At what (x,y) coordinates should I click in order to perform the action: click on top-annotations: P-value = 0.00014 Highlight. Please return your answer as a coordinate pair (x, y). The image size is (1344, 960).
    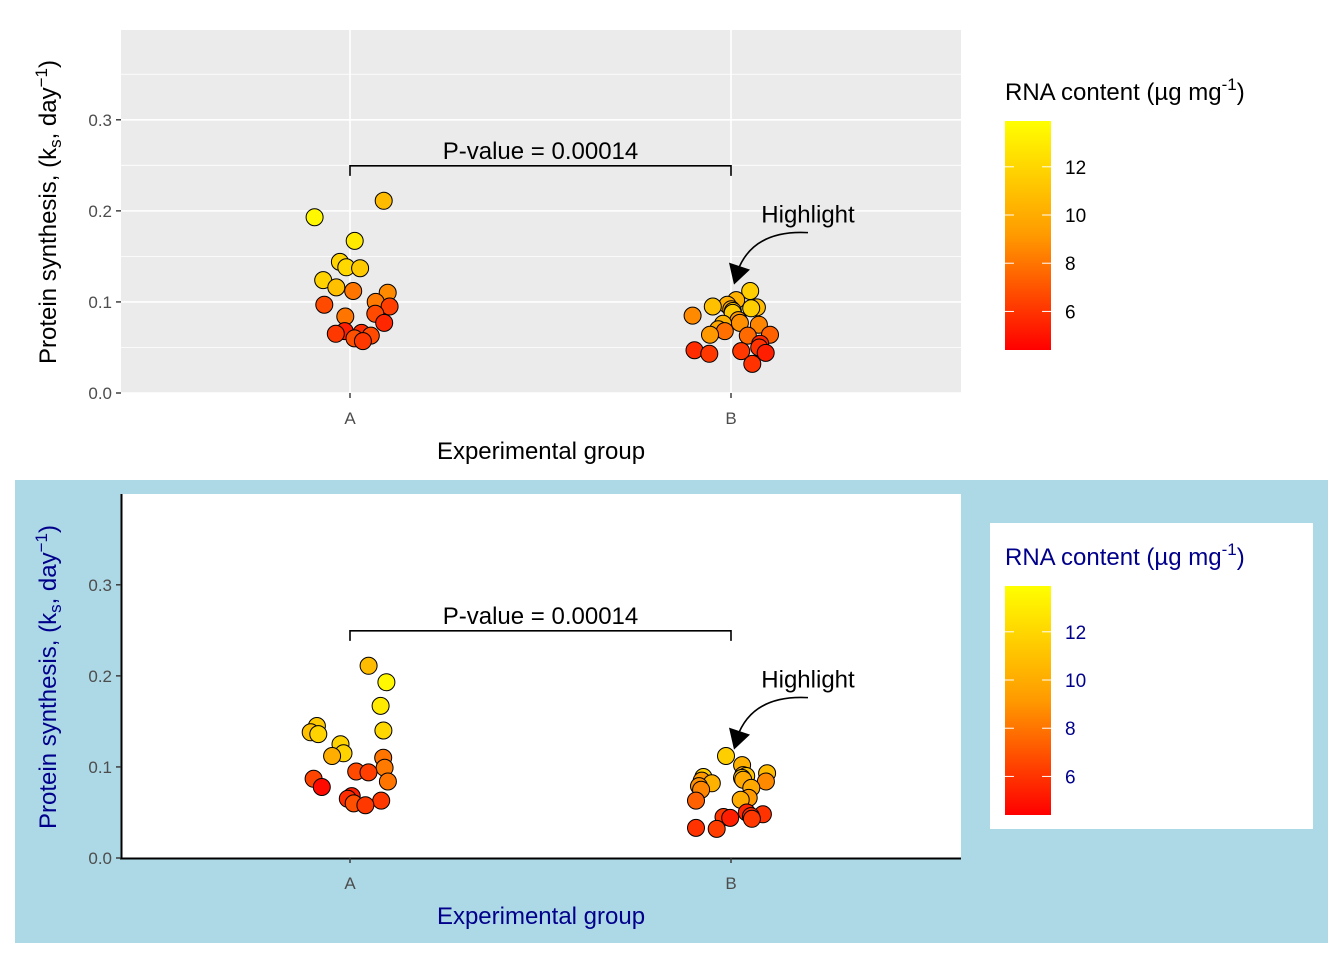
    Looking at the image, I should click on (602, 211).